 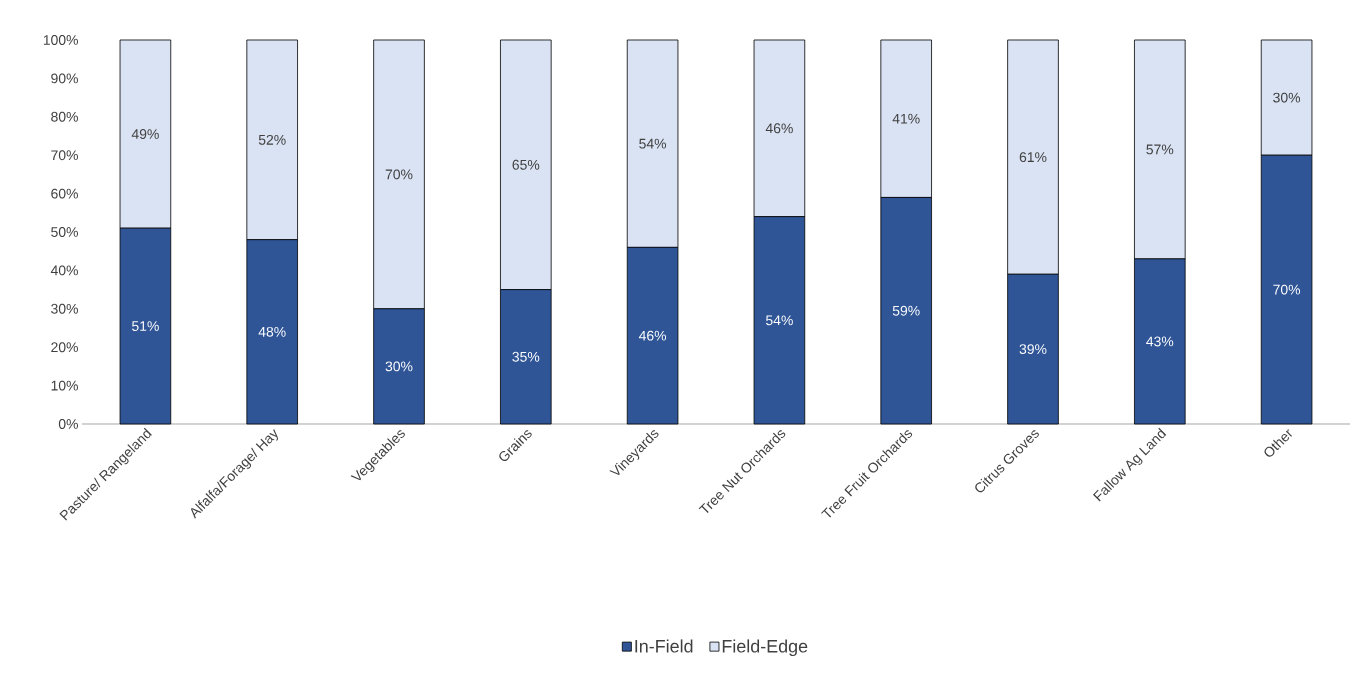 What do you see at coordinates (272, 139) in the screenshot?
I see `data-label: 52%` at bounding box center [272, 139].